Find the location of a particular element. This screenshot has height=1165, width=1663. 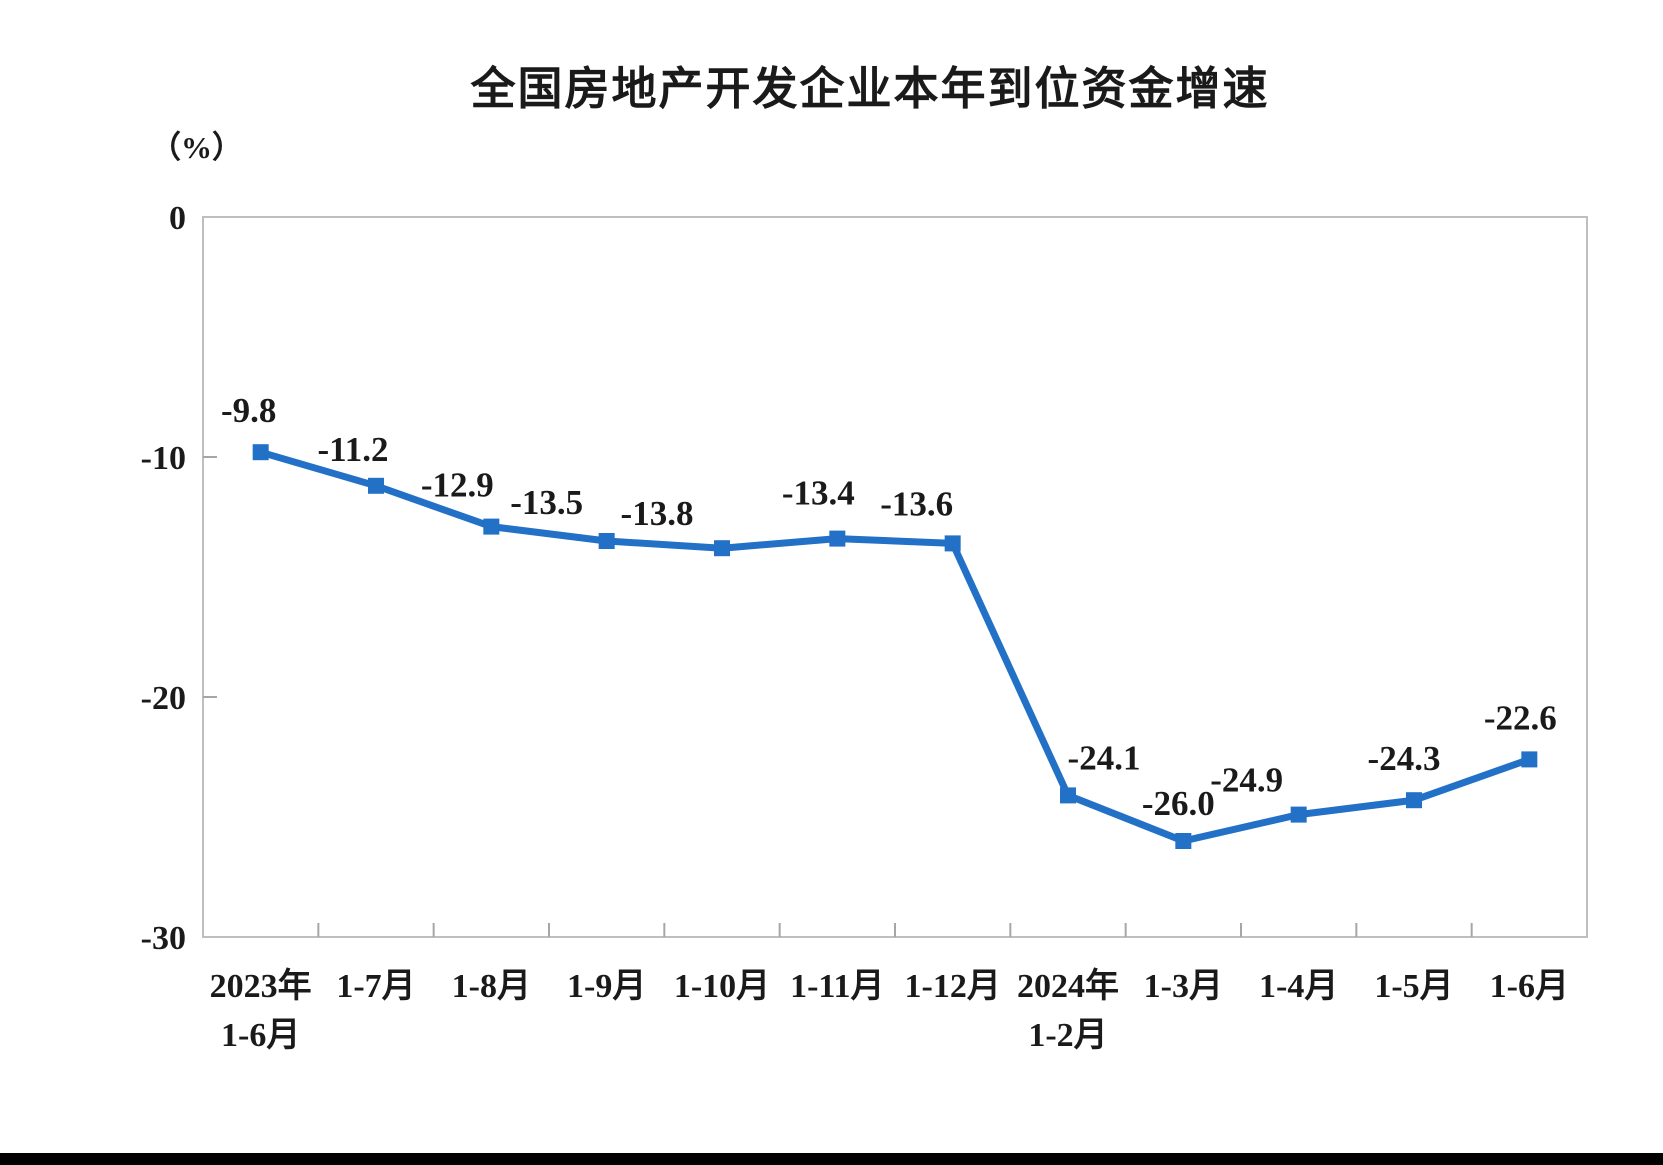

data-point-label: -22.6 is located at coordinates (1520, 717).